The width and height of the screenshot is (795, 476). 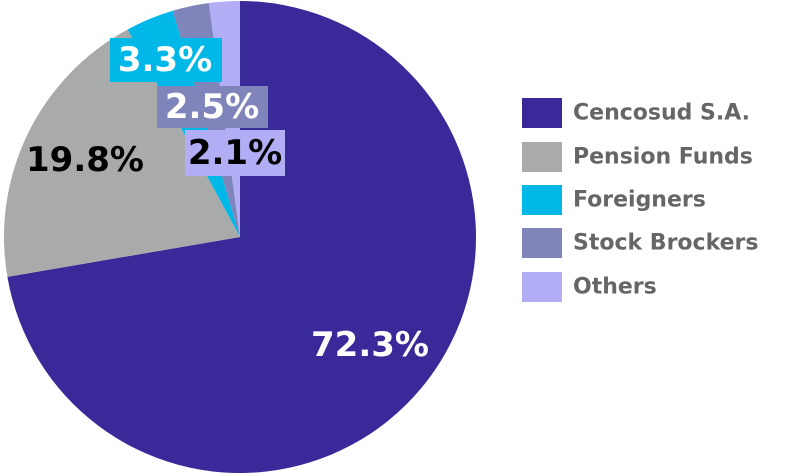 What do you see at coordinates (661, 113) in the screenshot?
I see `legend-label: Cencosud S.A.` at bounding box center [661, 113].